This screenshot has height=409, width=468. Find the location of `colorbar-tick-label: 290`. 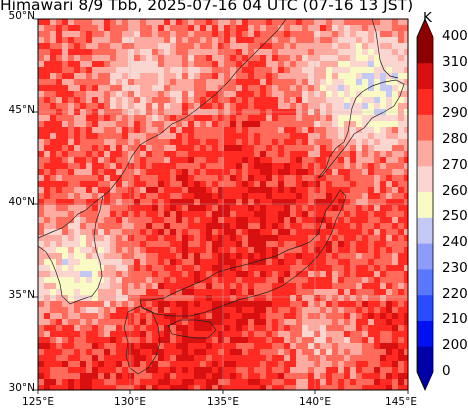

colorbar-tick-label: 290 is located at coordinates (455, 113).